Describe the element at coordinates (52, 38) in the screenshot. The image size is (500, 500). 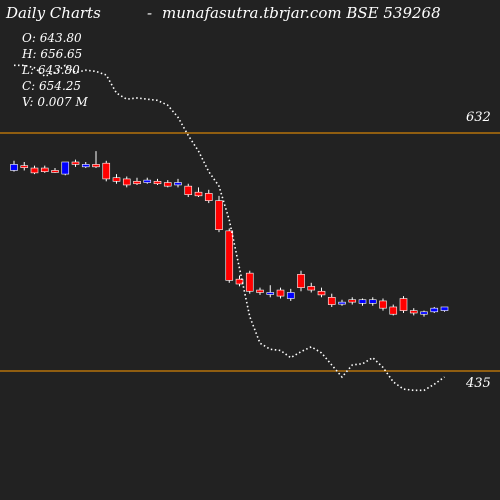
I see `open-value: O: 643.80` at that location.